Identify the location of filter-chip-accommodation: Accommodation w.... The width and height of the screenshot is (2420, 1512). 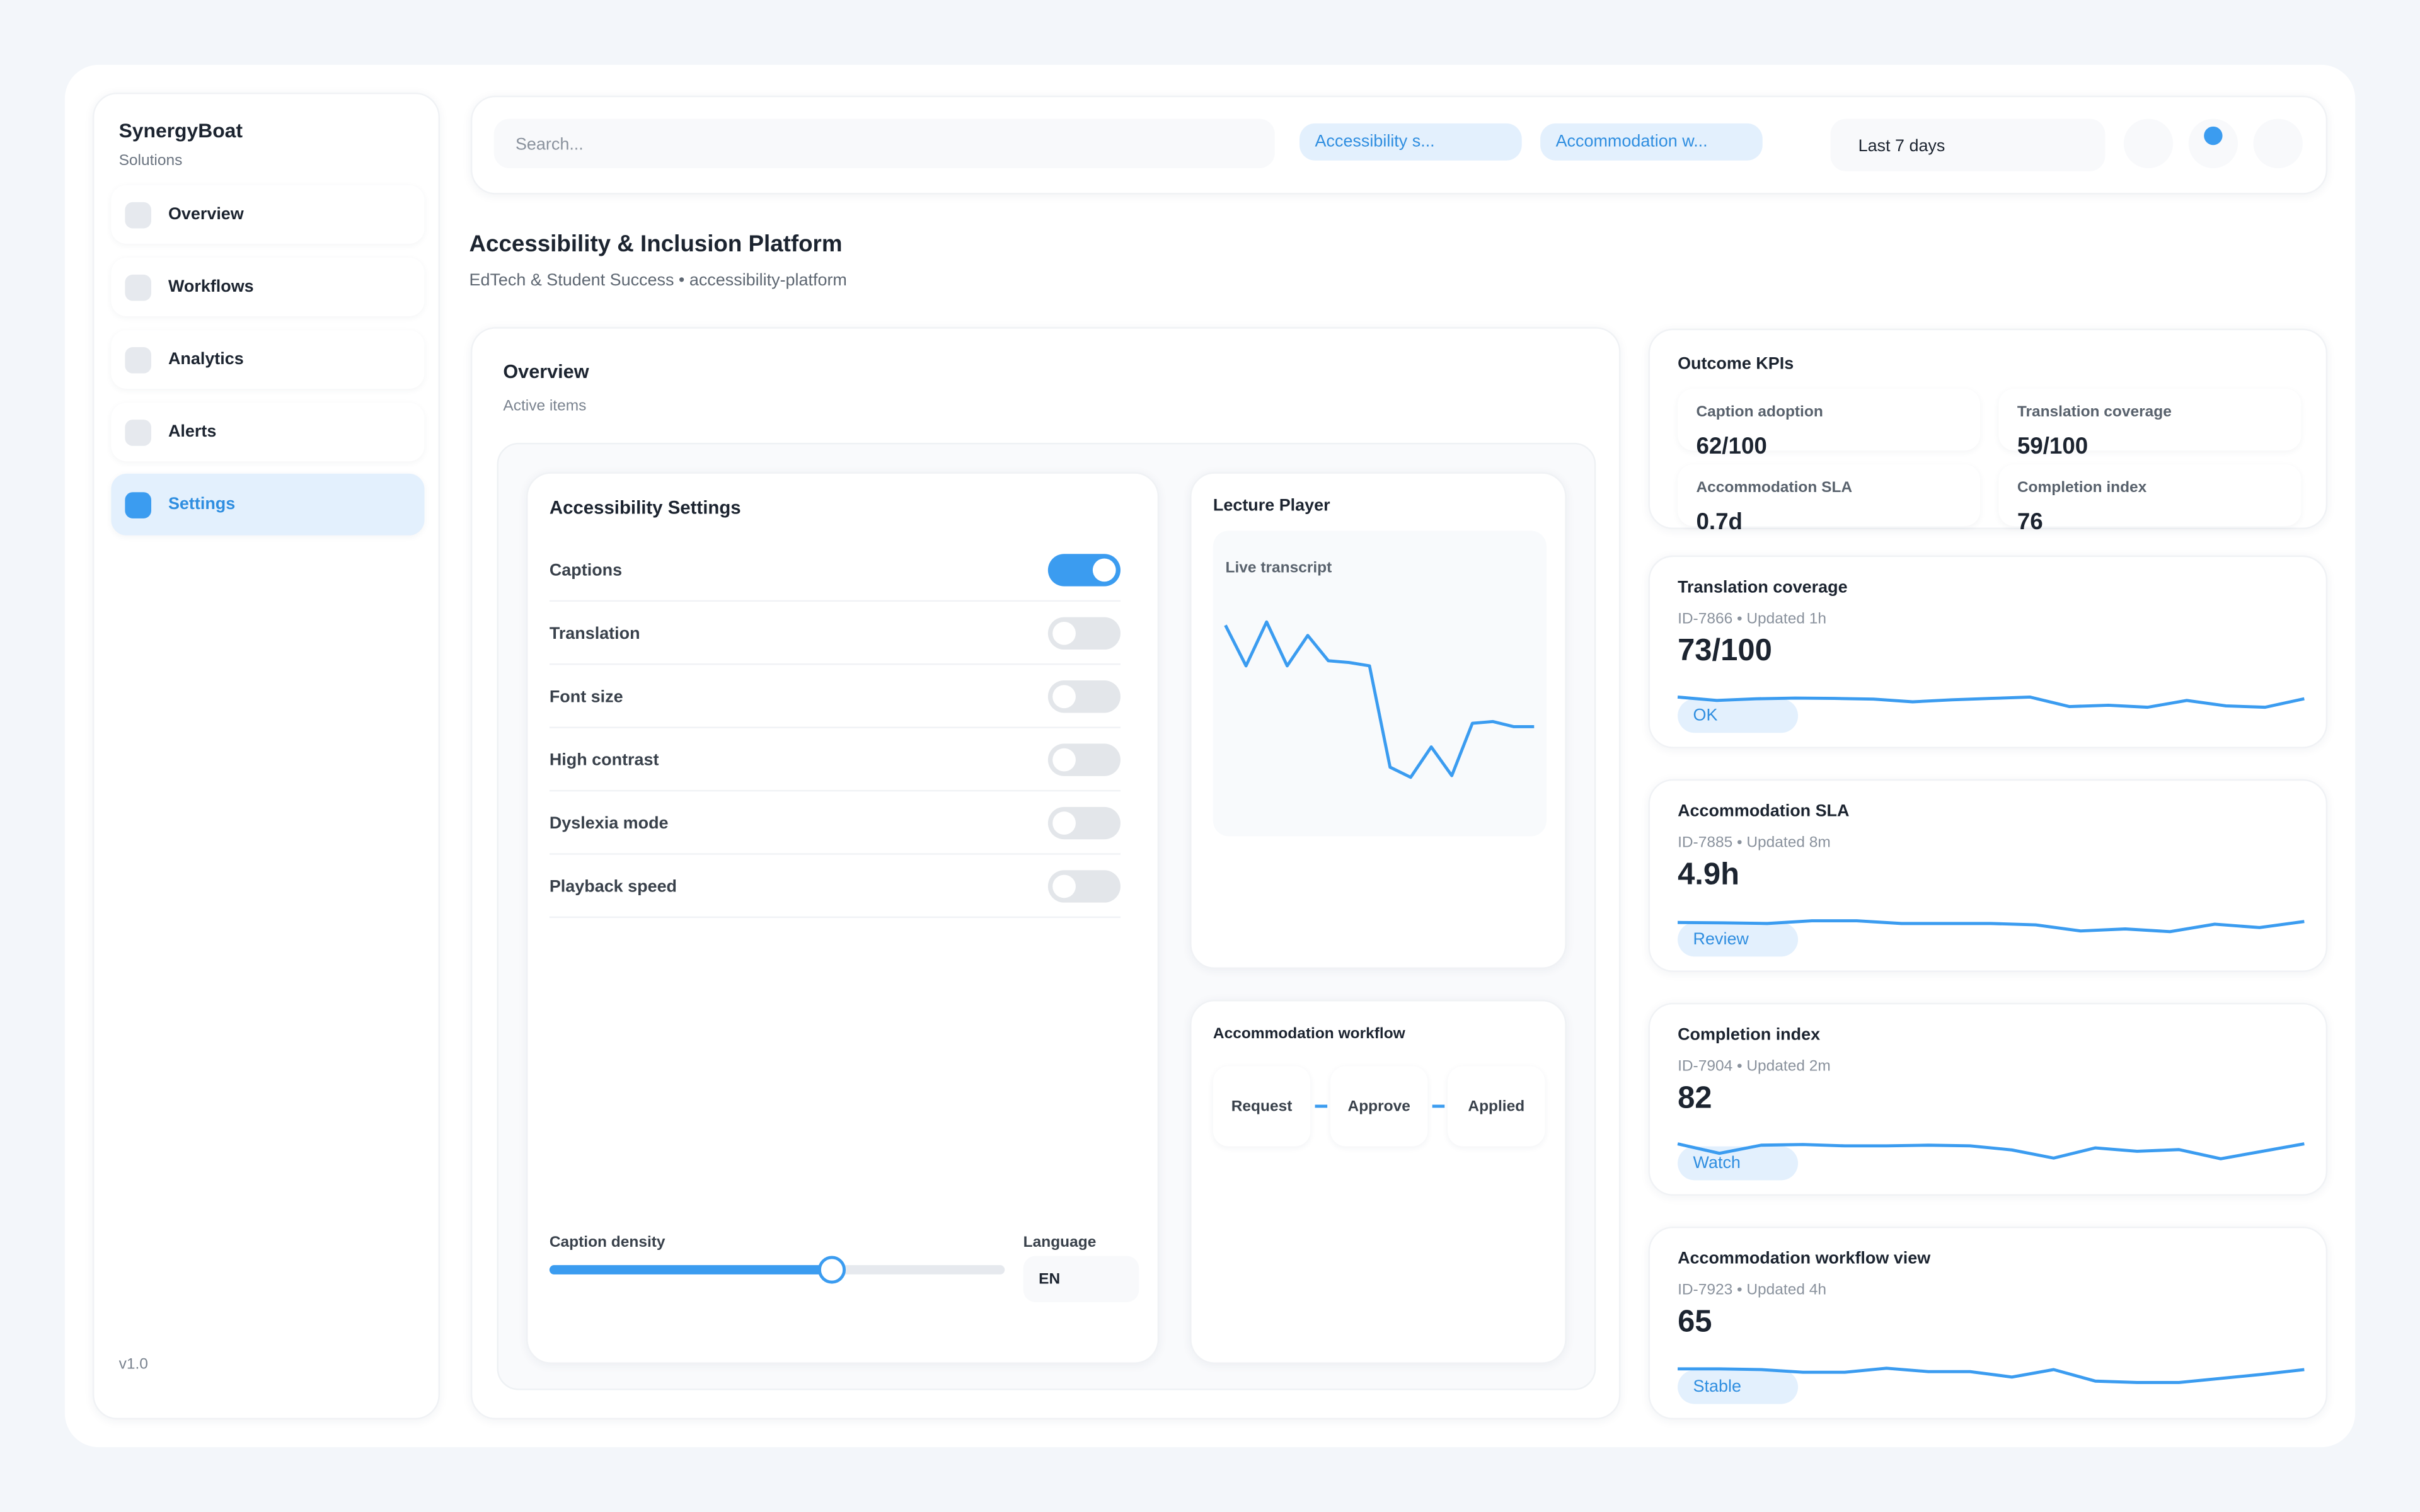
(1652, 142).